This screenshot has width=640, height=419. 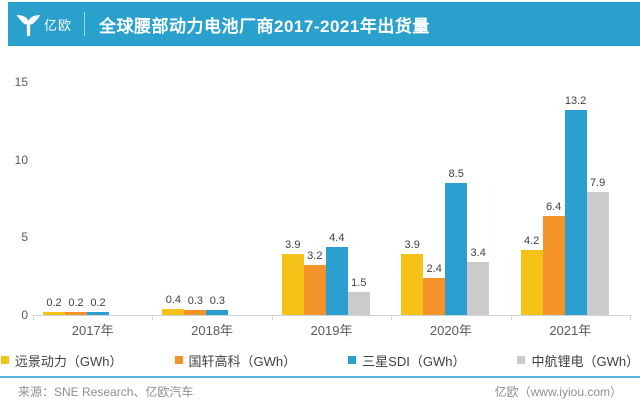 I want to click on logo: 亿欧, so click(x=44, y=24).